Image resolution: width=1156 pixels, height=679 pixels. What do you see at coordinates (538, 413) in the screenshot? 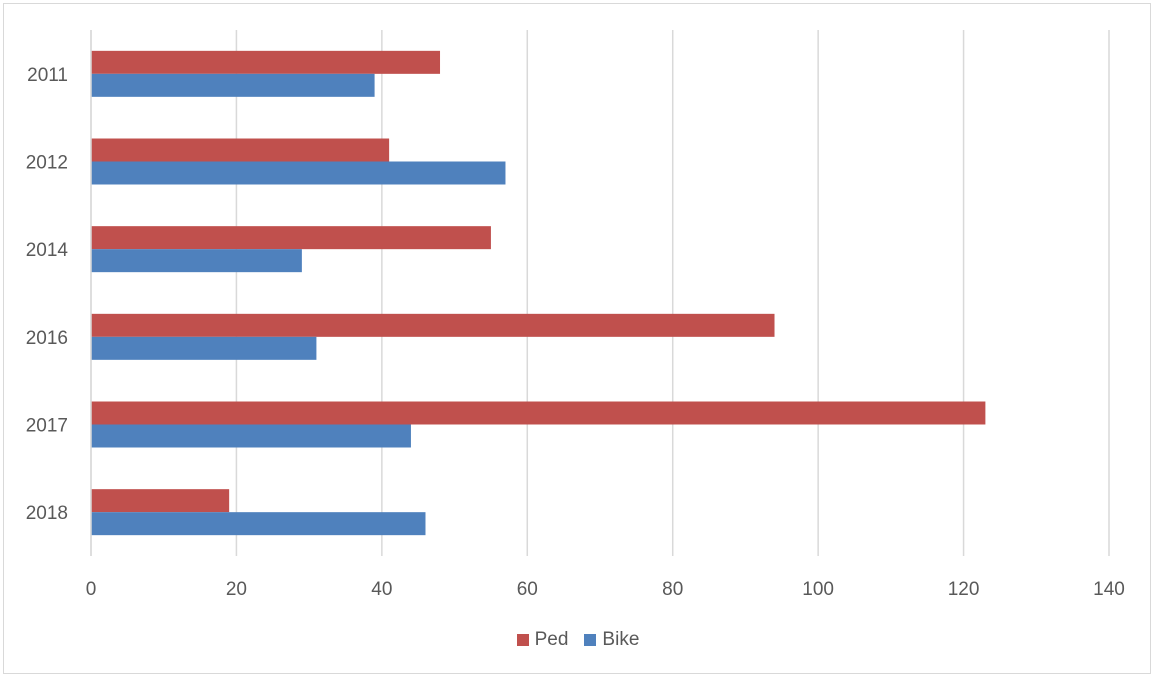
I see `bar-ped-2017` at bounding box center [538, 413].